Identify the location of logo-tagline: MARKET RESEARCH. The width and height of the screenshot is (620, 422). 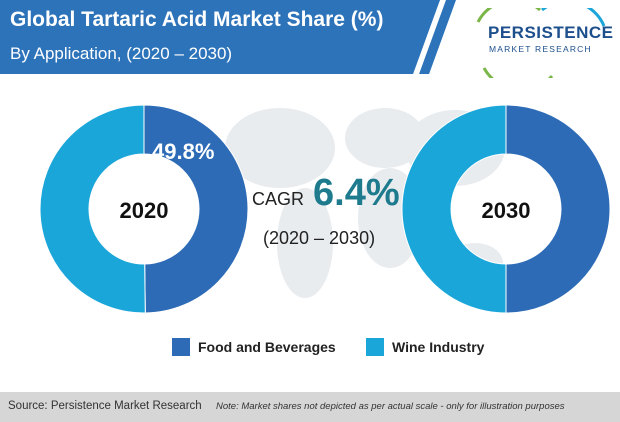
(540, 49).